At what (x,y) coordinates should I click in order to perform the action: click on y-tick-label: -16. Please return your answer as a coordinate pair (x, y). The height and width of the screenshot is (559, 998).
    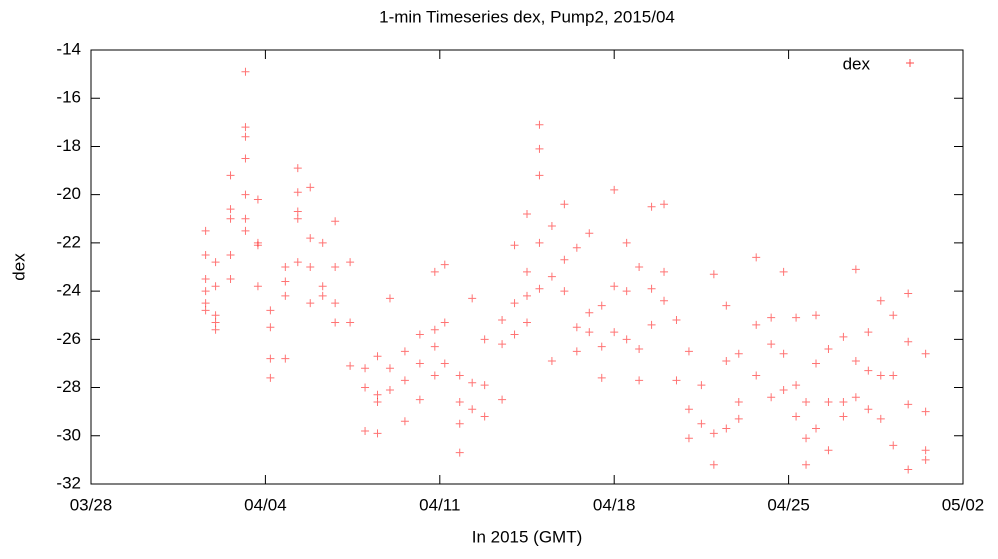
    Looking at the image, I should click on (68, 97).